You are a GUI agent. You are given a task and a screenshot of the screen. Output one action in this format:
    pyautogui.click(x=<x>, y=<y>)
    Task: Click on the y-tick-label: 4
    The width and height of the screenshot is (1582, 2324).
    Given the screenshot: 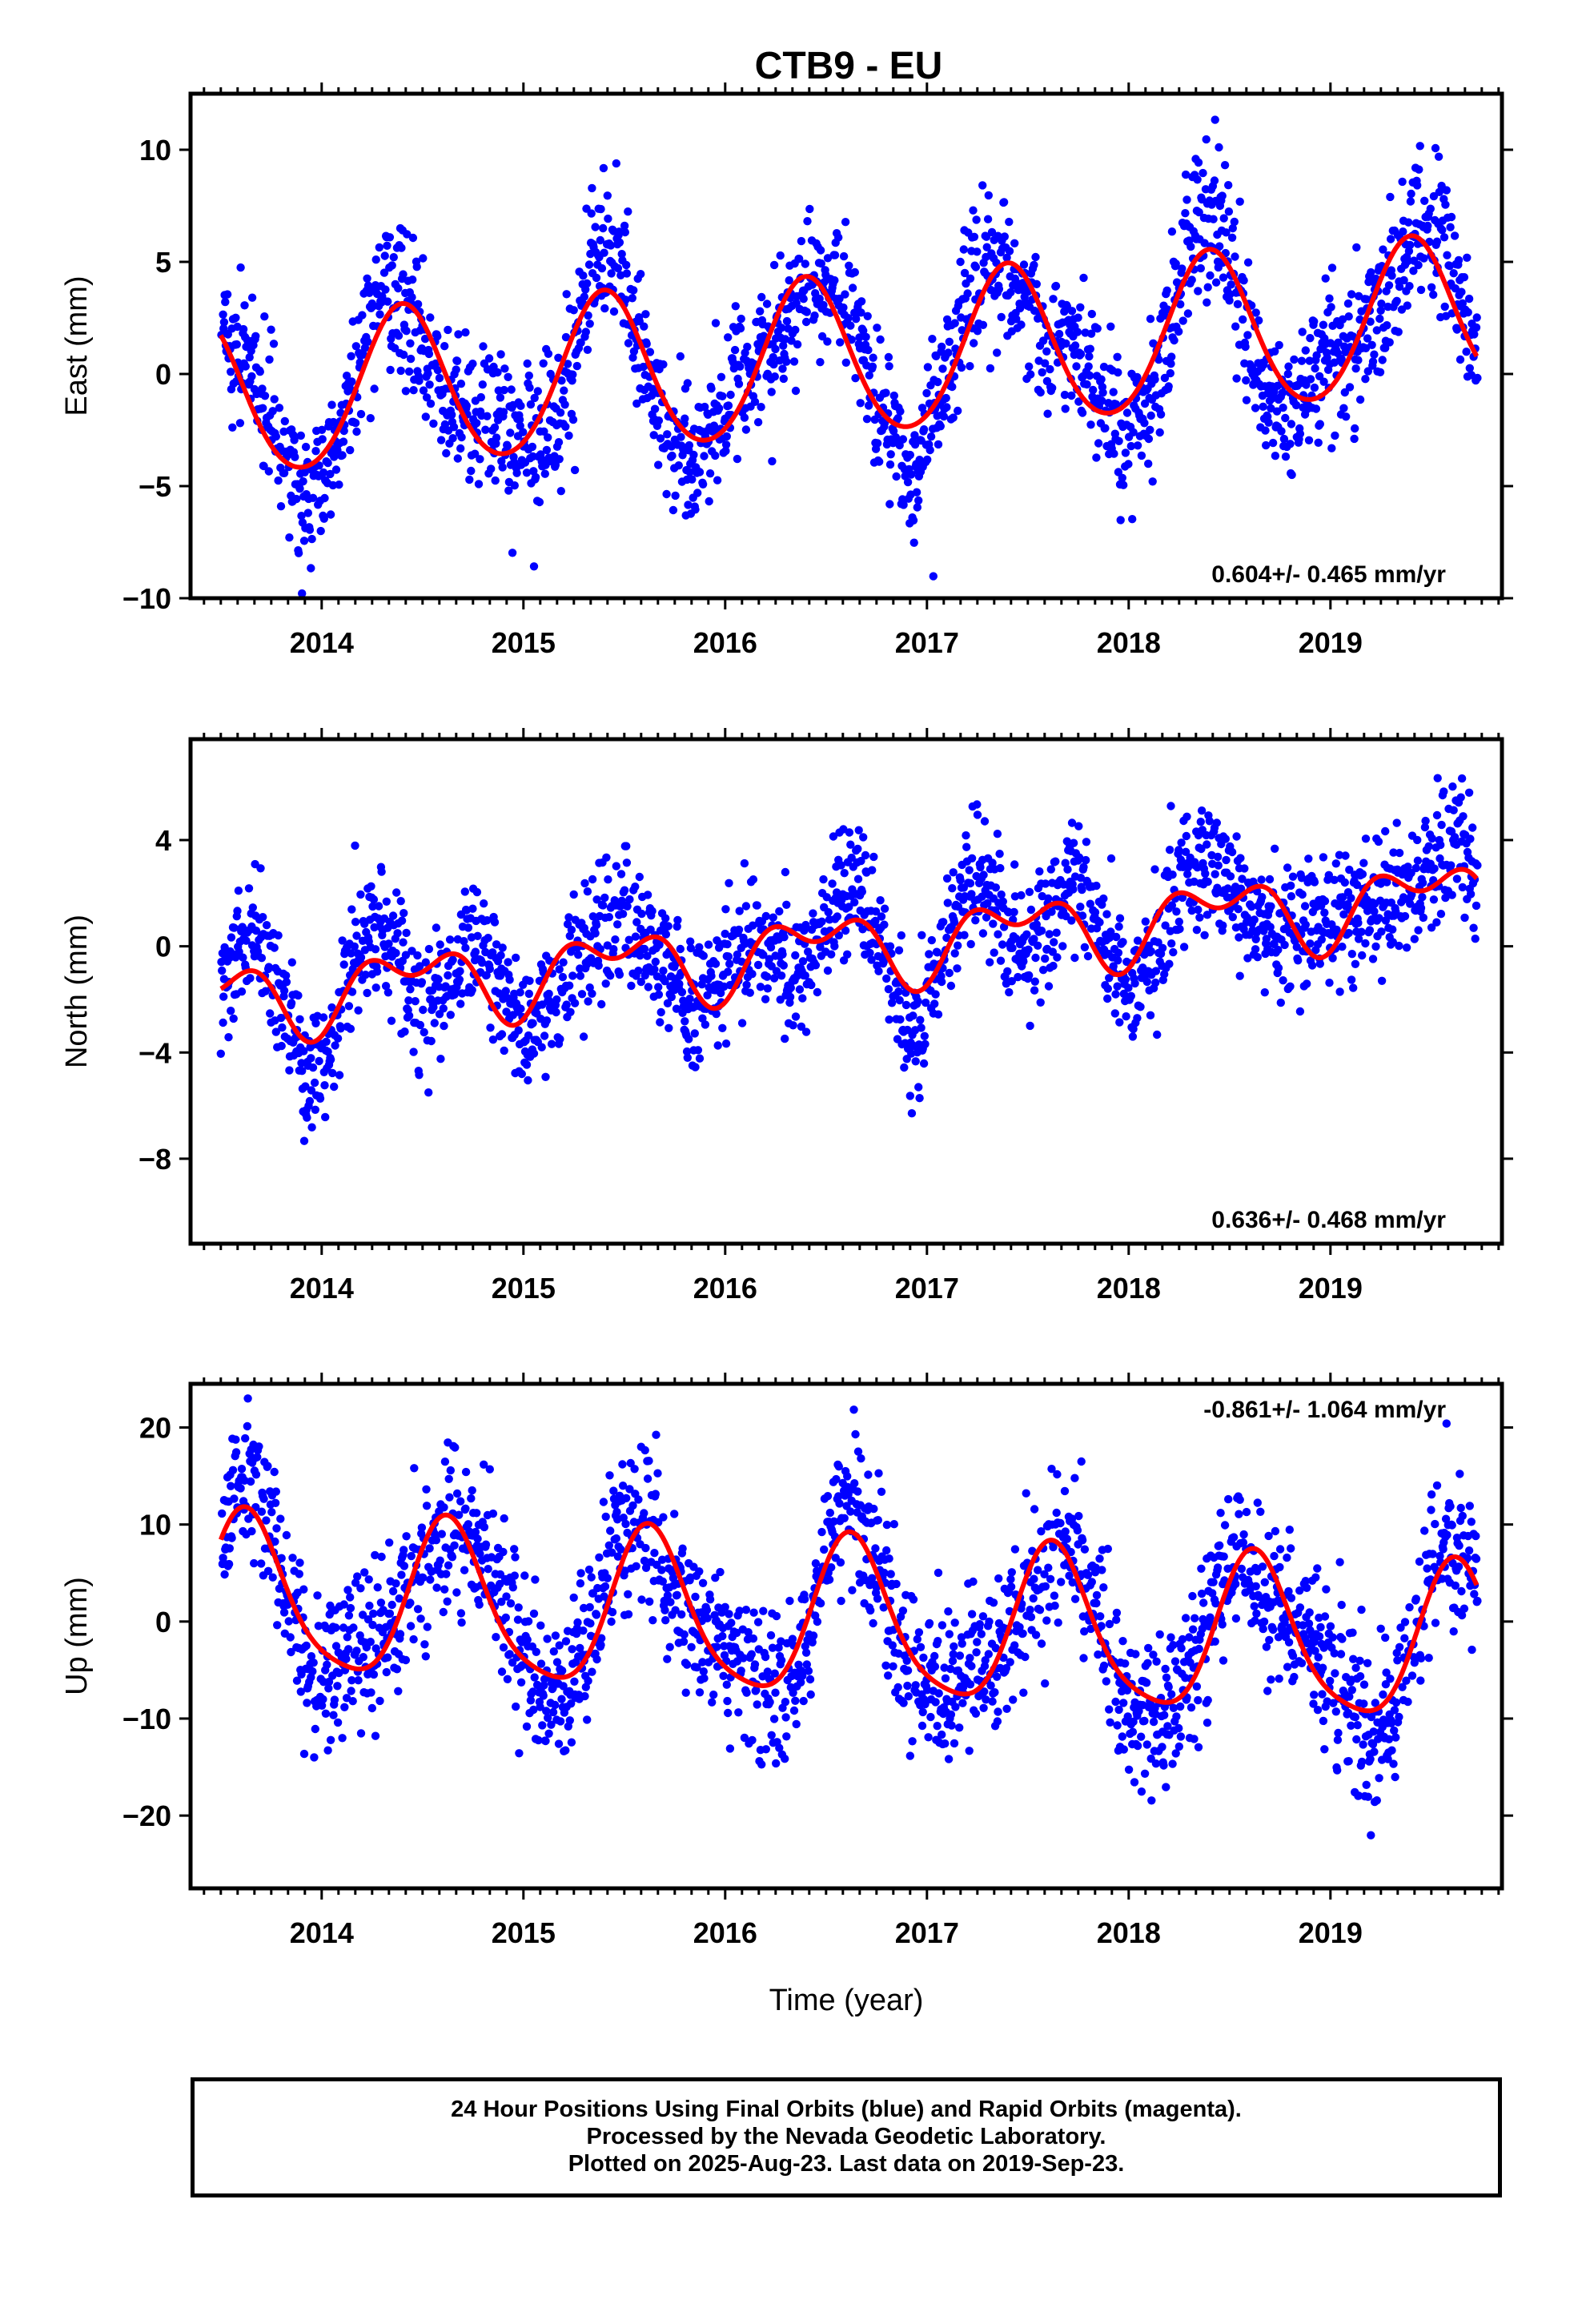 What is the action you would take?
    pyautogui.click(x=163, y=840)
    